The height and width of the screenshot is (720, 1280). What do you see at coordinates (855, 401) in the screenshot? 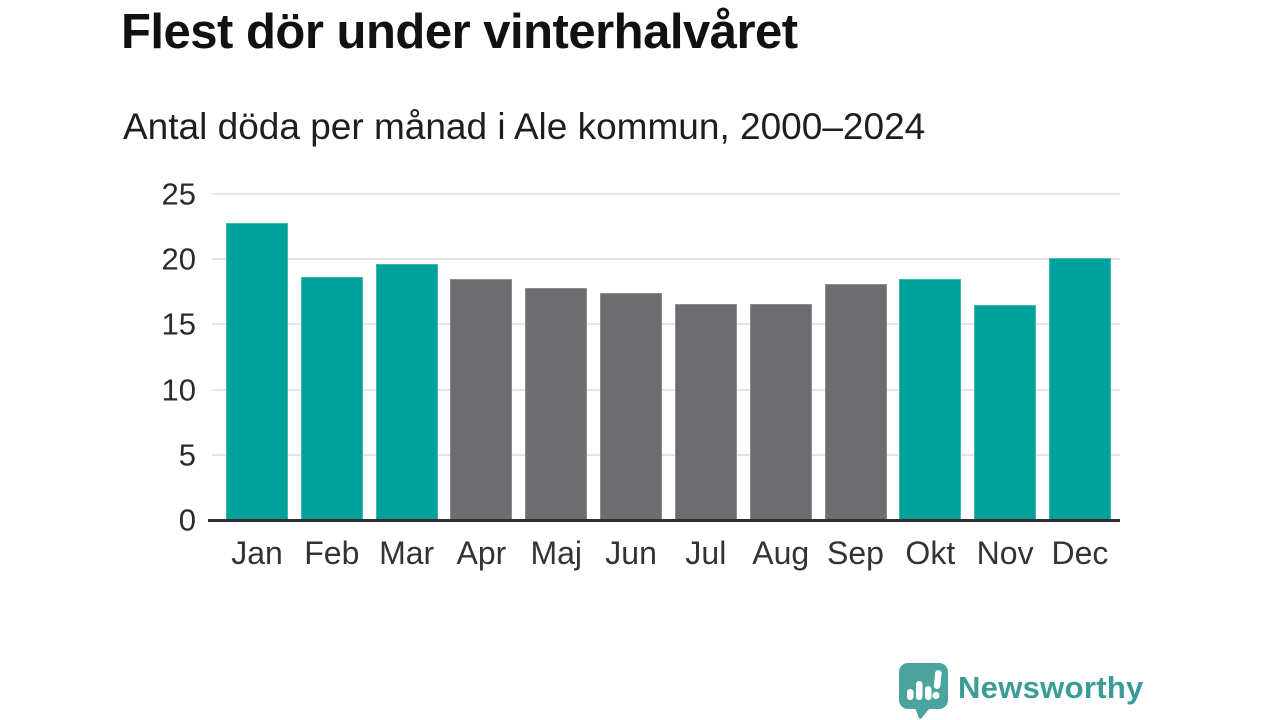
I see `bar-sep` at bounding box center [855, 401].